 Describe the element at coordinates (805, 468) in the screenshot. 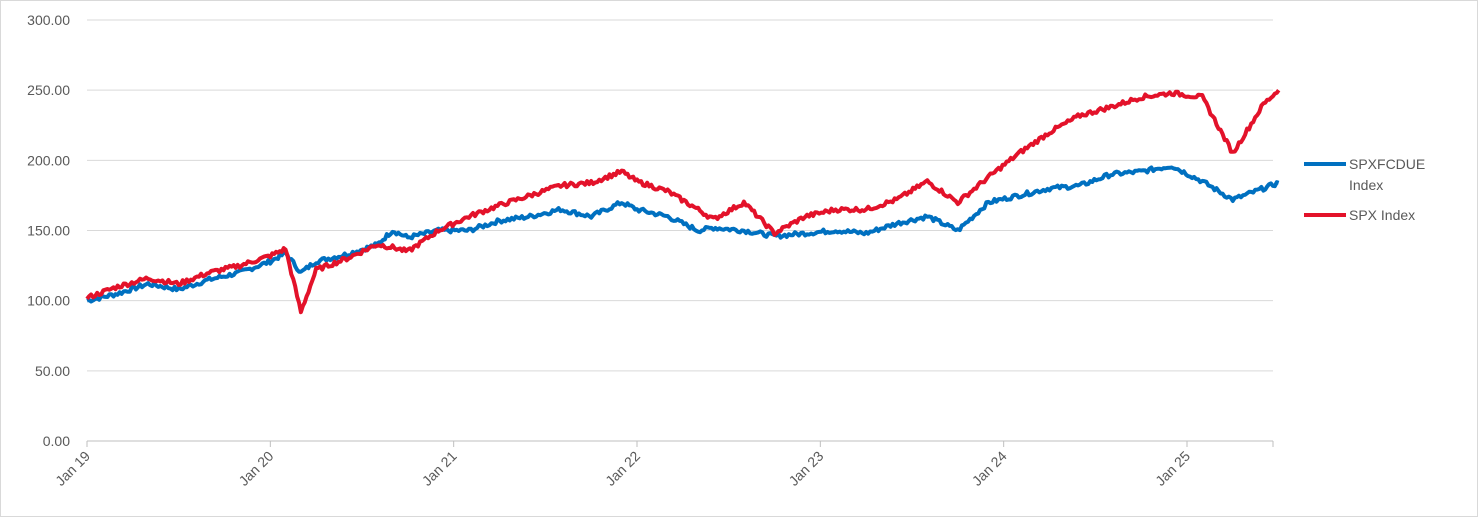

I see `x-tick-label: Jan 23` at that location.